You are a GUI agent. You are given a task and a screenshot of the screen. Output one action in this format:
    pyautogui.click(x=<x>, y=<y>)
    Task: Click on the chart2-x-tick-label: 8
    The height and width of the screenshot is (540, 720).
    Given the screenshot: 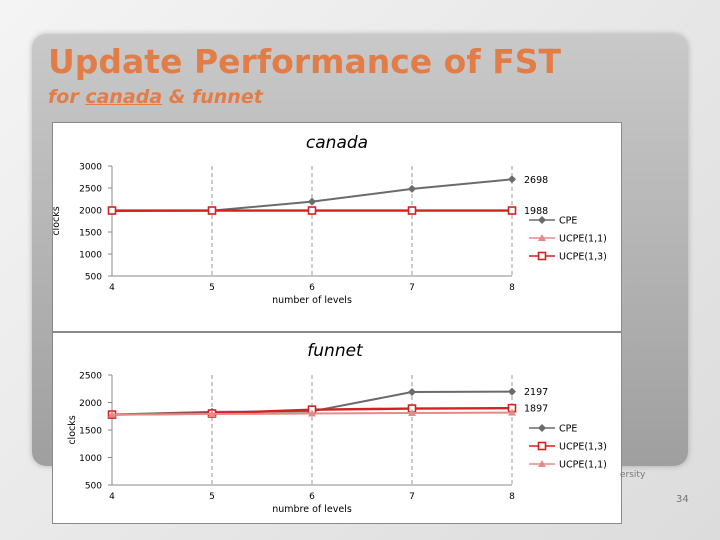 What is the action you would take?
    pyautogui.click(x=512, y=497)
    